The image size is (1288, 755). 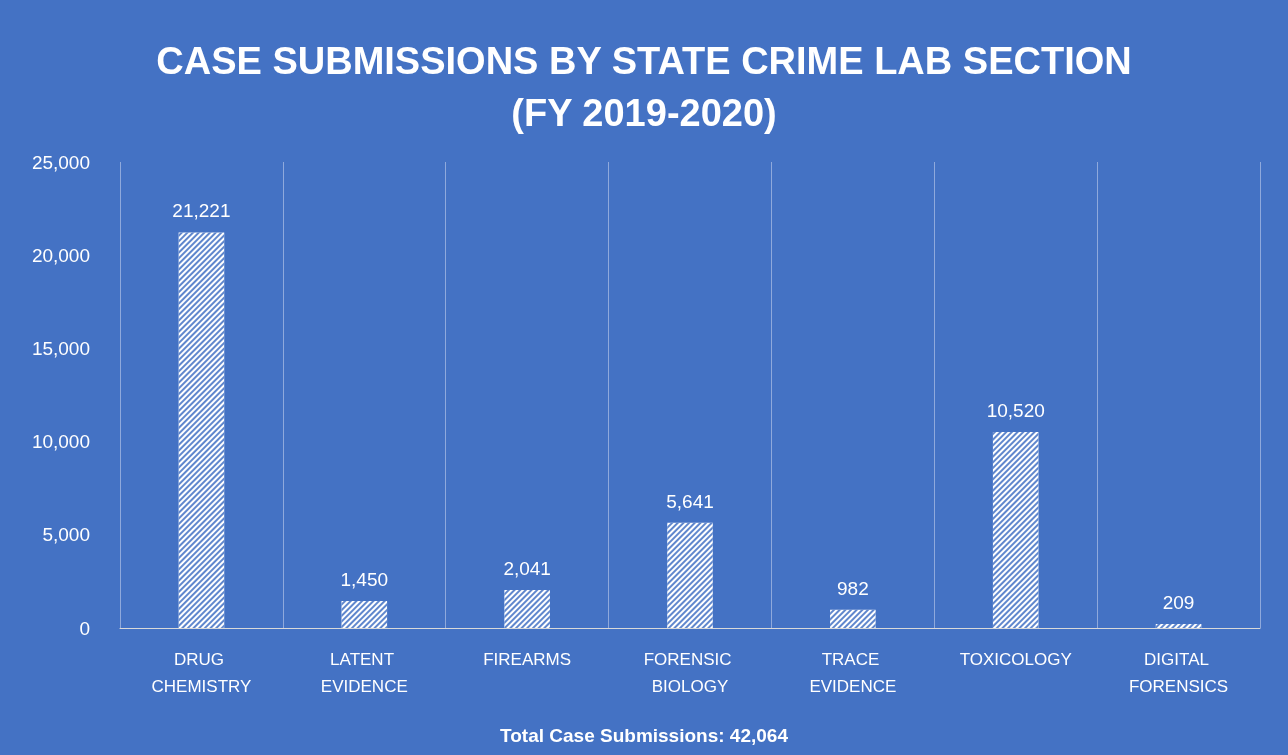 I want to click on y-tick-label: 20,000, so click(x=60, y=255).